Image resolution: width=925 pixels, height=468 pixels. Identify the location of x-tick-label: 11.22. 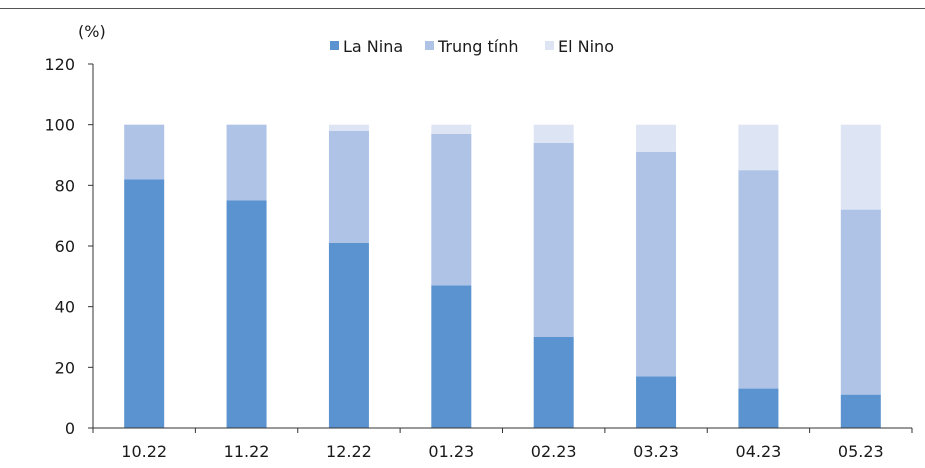
(247, 451).